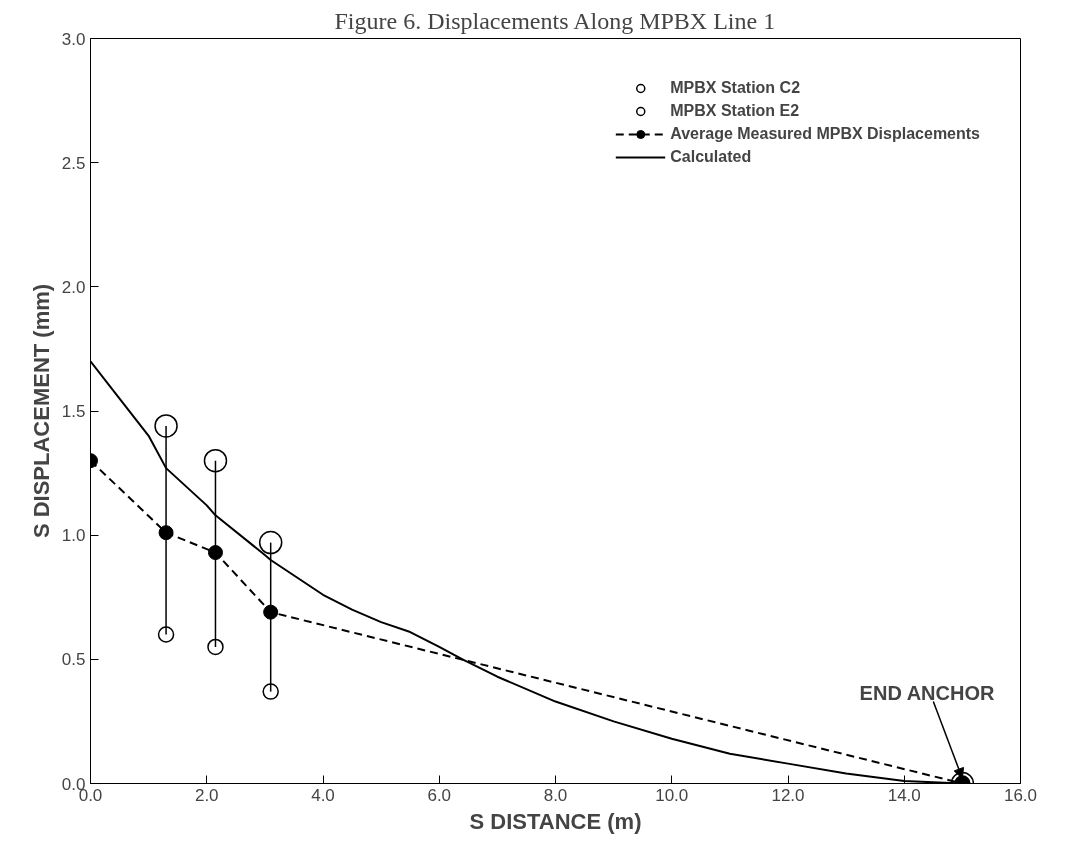  What do you see at coordinates (735, 88) in the screenshot?
I see `legend-label: MPBX Station C2` at bounding box center [735, 88].